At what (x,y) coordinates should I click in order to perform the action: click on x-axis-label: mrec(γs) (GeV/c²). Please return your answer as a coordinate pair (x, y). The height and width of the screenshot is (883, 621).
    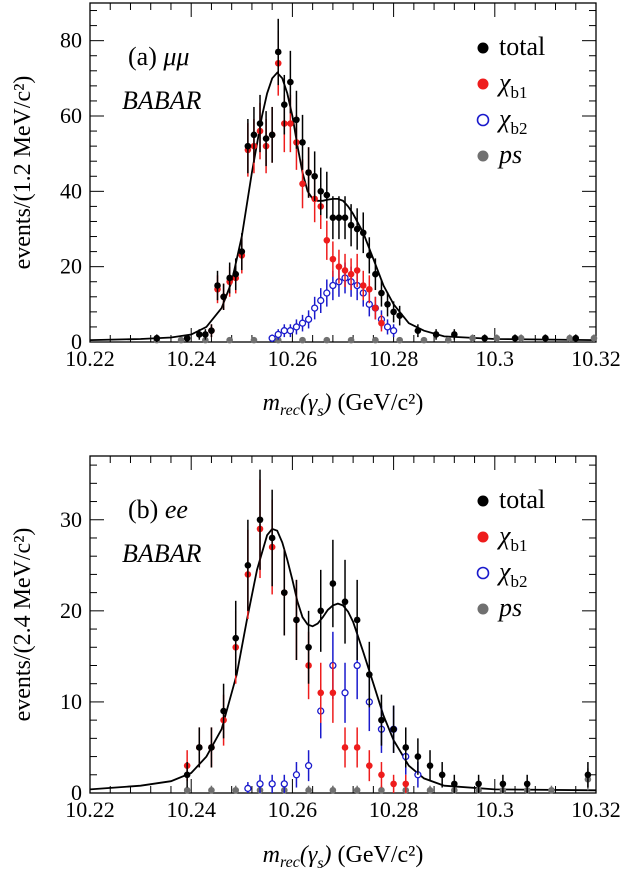
    Looking at the image, I should click on (343, 857).